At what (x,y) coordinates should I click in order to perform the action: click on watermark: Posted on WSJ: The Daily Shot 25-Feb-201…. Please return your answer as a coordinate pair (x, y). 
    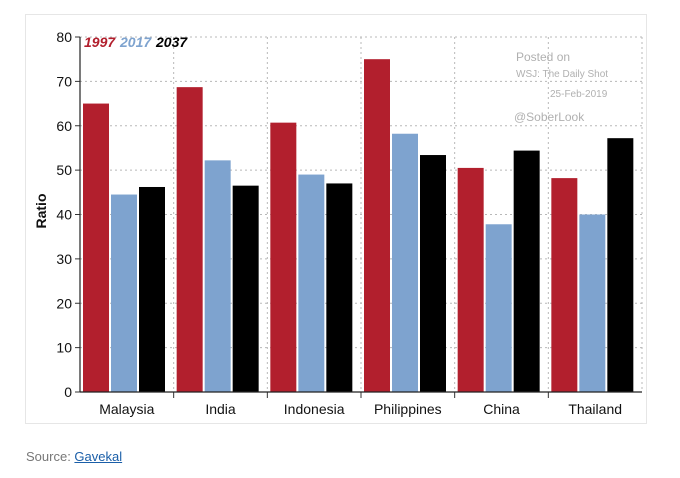
    Looking at the image, I should click on (561, 87).